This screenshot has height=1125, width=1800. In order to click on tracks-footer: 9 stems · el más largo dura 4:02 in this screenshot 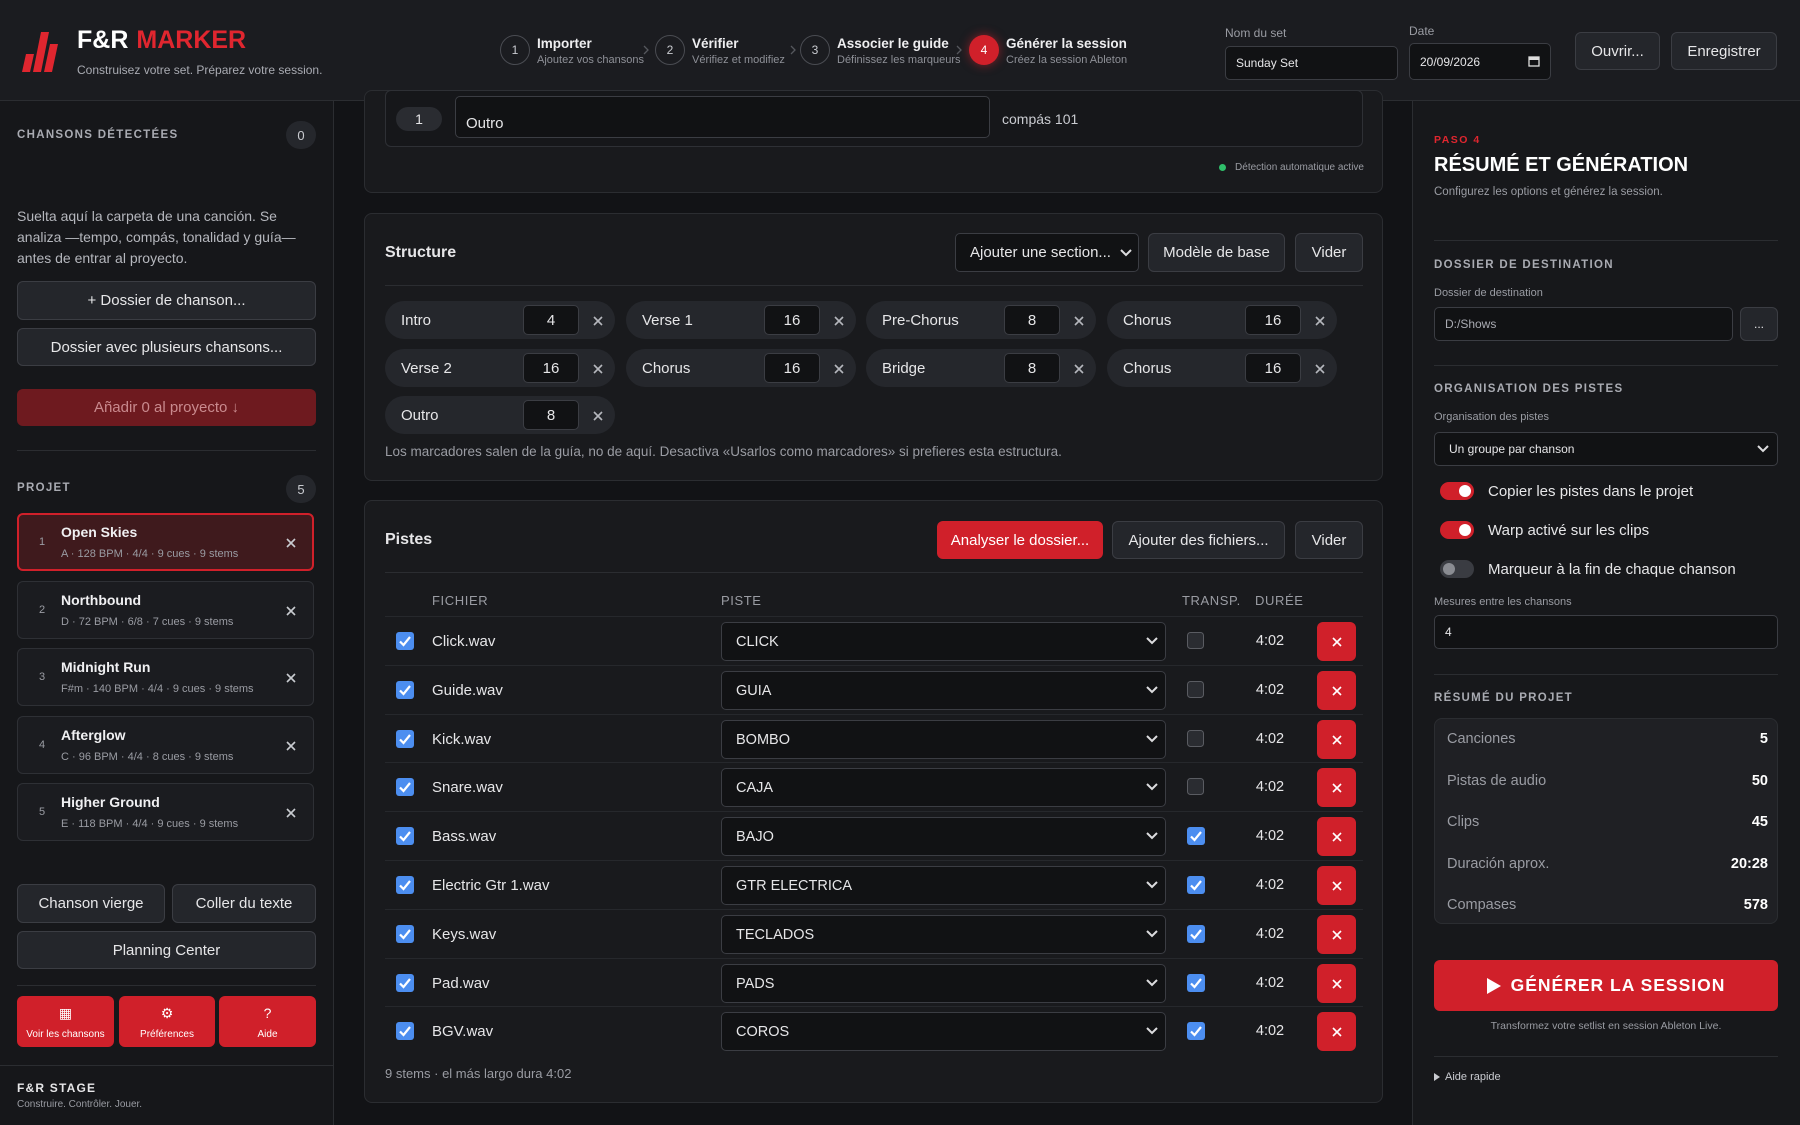, I will do `click(478, 1073)`.